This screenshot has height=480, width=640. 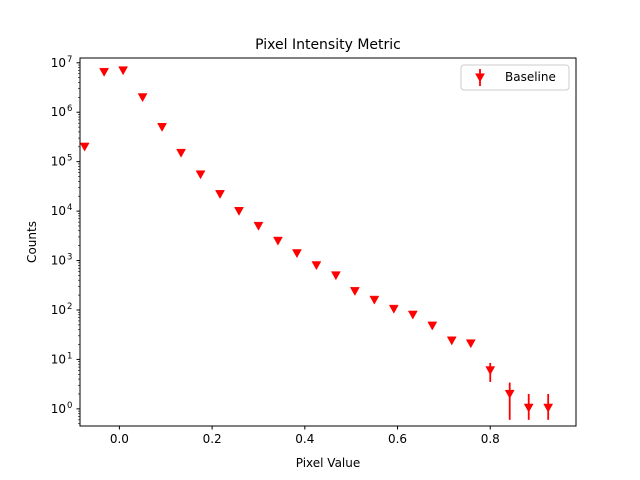 I want to click on x-tick-label: 0.6, so click(x=397, y=439).